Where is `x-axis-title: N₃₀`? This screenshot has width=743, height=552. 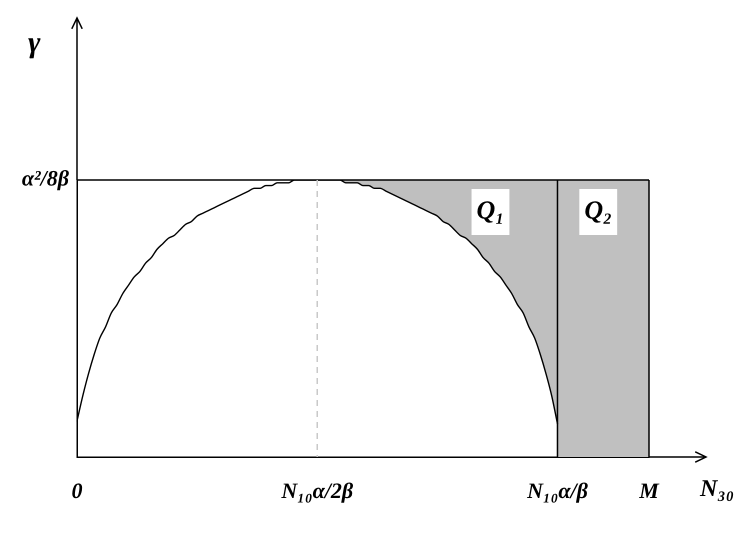 x-axis-title: N₃₀ is located at coordinates (717, 489).